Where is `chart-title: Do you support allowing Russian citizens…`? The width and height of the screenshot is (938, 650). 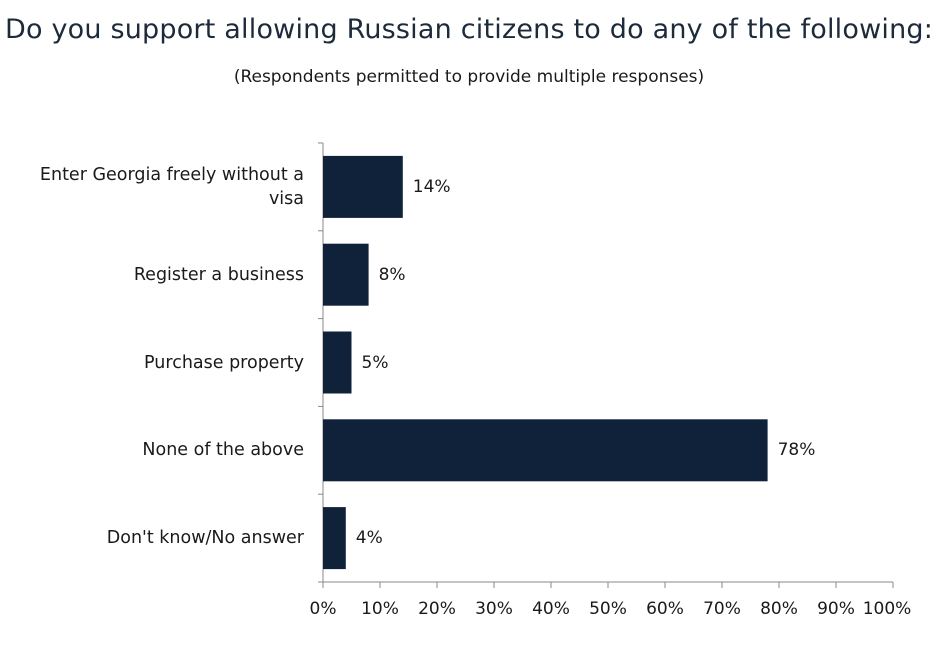 chart-title: Do you support allowing Russian citizens… is located at coordinates (469, 29).